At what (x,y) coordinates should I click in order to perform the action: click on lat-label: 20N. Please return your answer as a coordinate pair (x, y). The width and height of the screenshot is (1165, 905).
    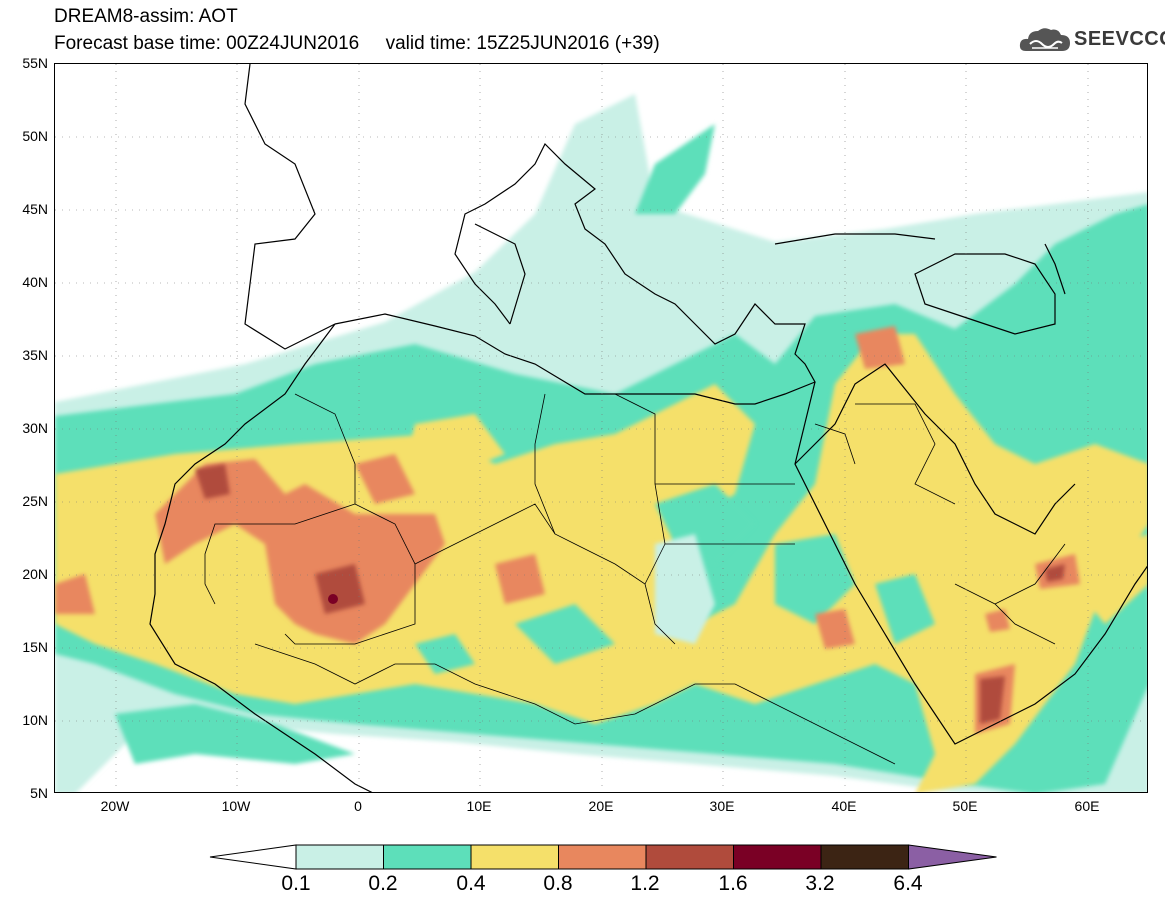
    Looking at the image, I should click on (35, 574).